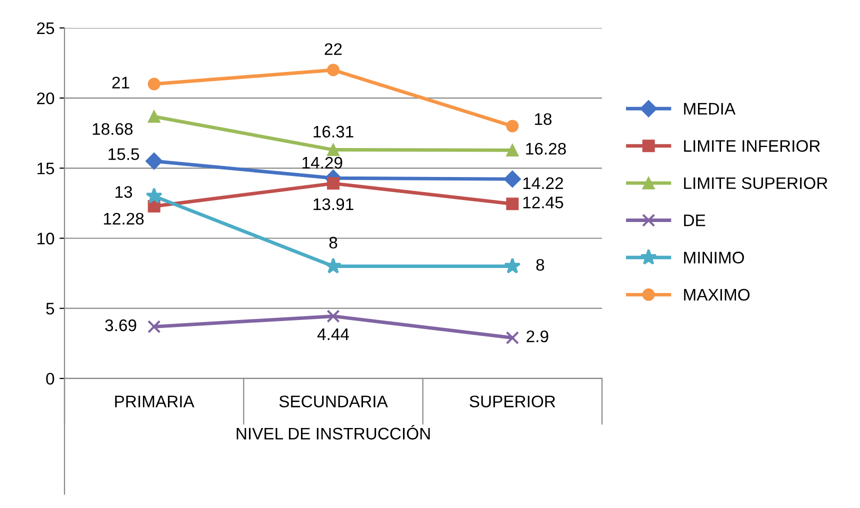  What do you see at coordinates (543, 183) in the screenshot?
I see `data-label: 14.22` at bounding box center [543, 183].